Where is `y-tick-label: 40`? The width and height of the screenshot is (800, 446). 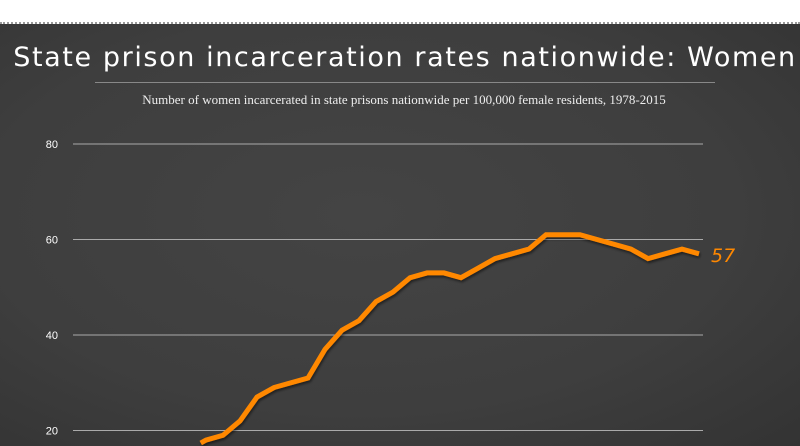
y-tick-label: 40 is located at coordinates (52, 336).